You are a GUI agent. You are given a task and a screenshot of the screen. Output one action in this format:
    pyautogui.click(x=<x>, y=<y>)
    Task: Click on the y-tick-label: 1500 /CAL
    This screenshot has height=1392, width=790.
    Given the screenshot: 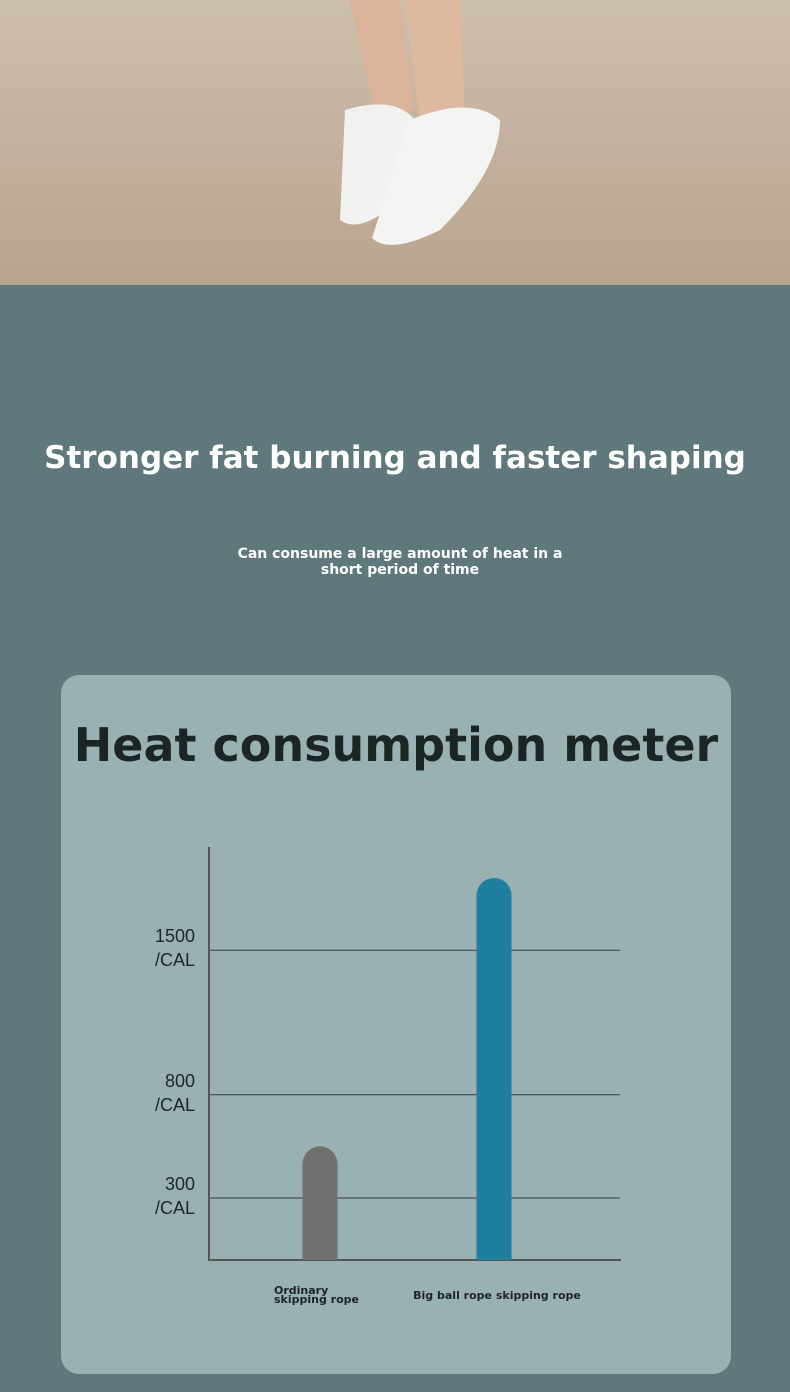 What is the action you would take?
    pyautogui.click(x=174, y=948)
    